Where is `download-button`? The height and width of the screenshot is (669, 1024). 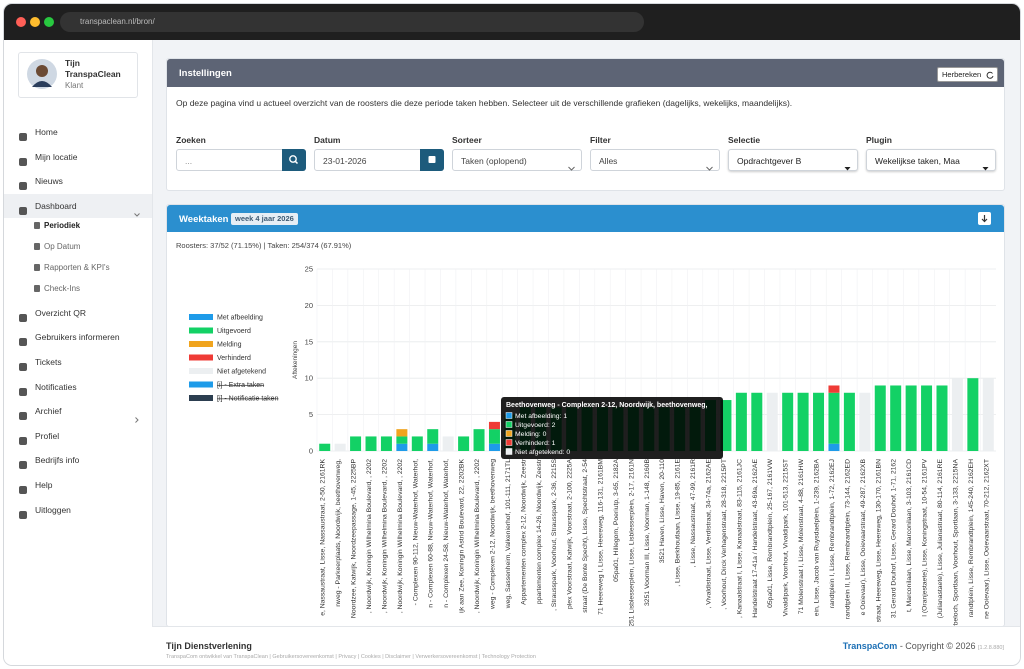 download-button is located at coordinates (984, 218).